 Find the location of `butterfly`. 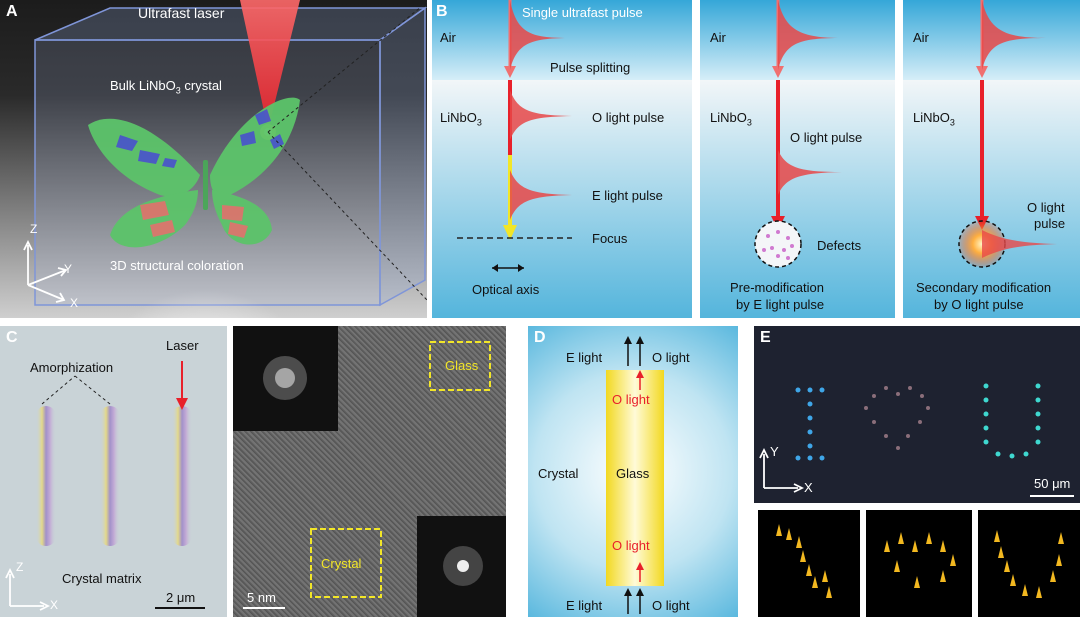

butterfly is located at coordinates (194, 172).